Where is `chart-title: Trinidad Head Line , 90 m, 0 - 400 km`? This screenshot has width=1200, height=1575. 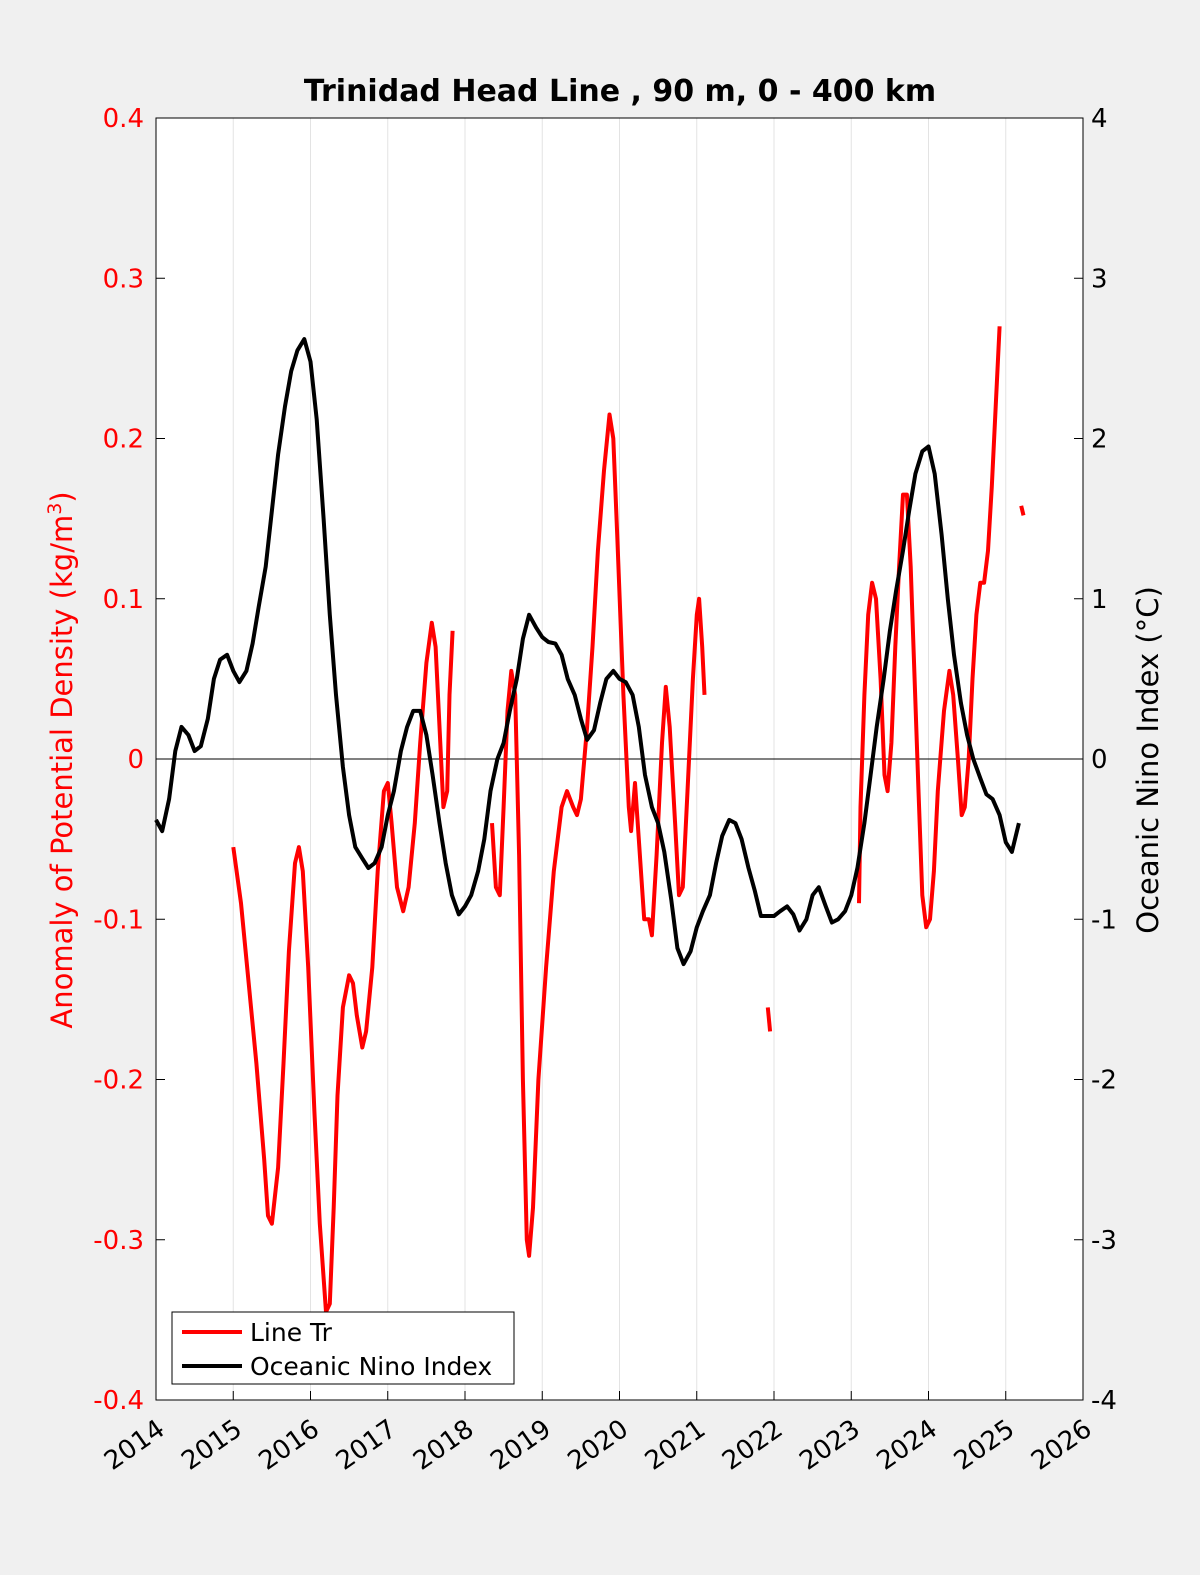
chart-title: Trinidad Head Line , 90 m, 0 - 400 km is located at coordinates (620, 91).